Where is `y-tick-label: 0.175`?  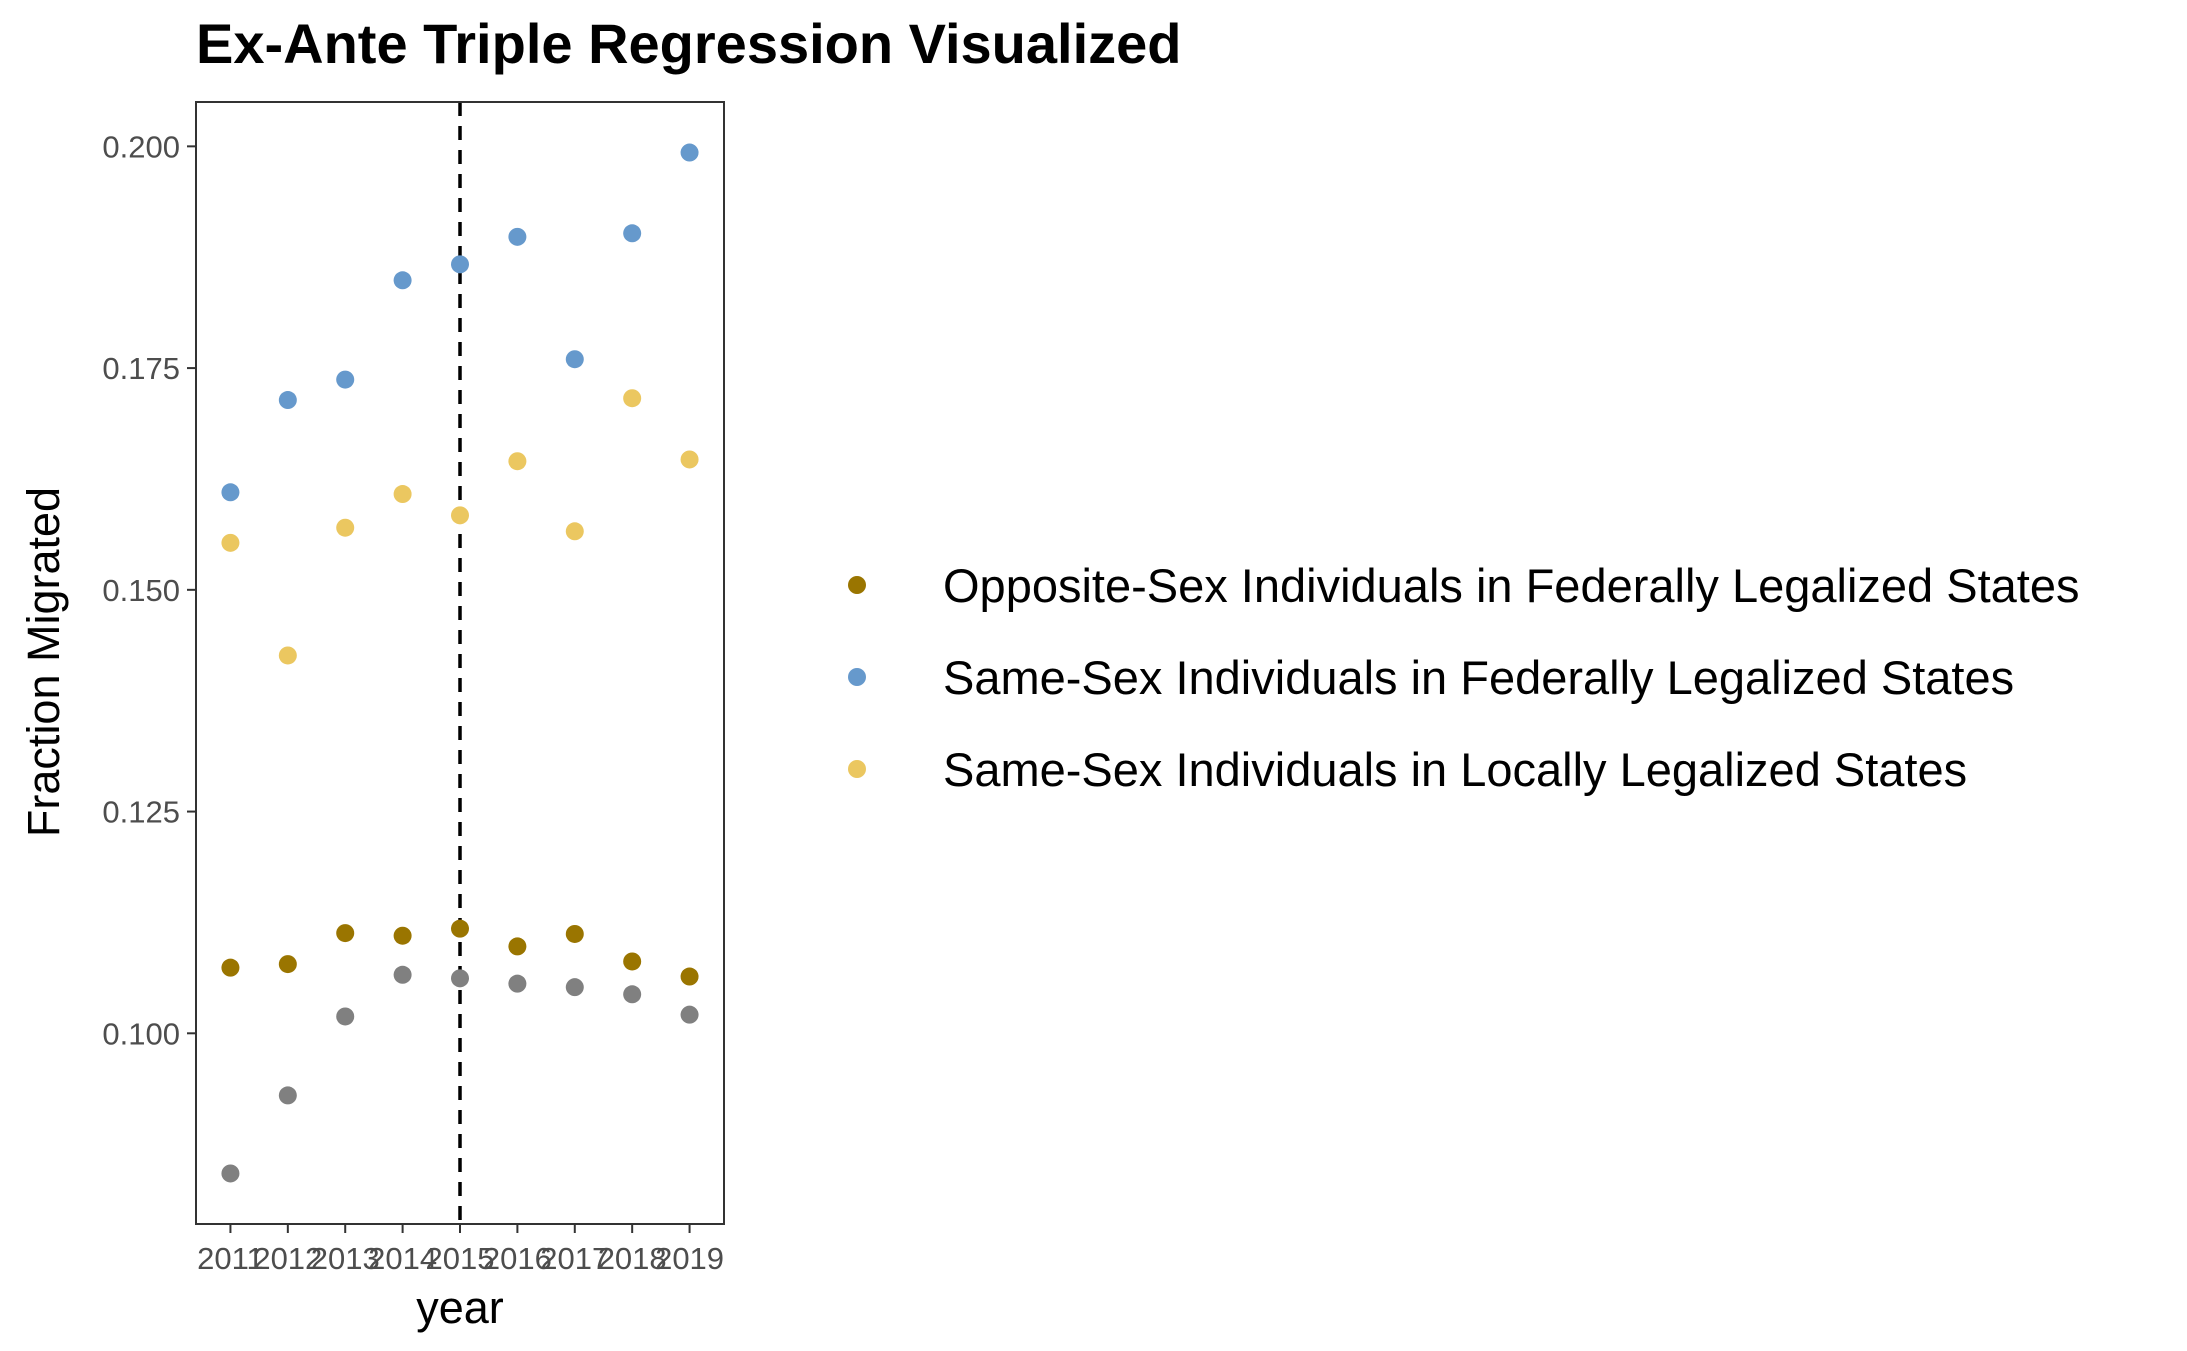 y-tick-label: 0.175 is located at coordinates (141, 368).